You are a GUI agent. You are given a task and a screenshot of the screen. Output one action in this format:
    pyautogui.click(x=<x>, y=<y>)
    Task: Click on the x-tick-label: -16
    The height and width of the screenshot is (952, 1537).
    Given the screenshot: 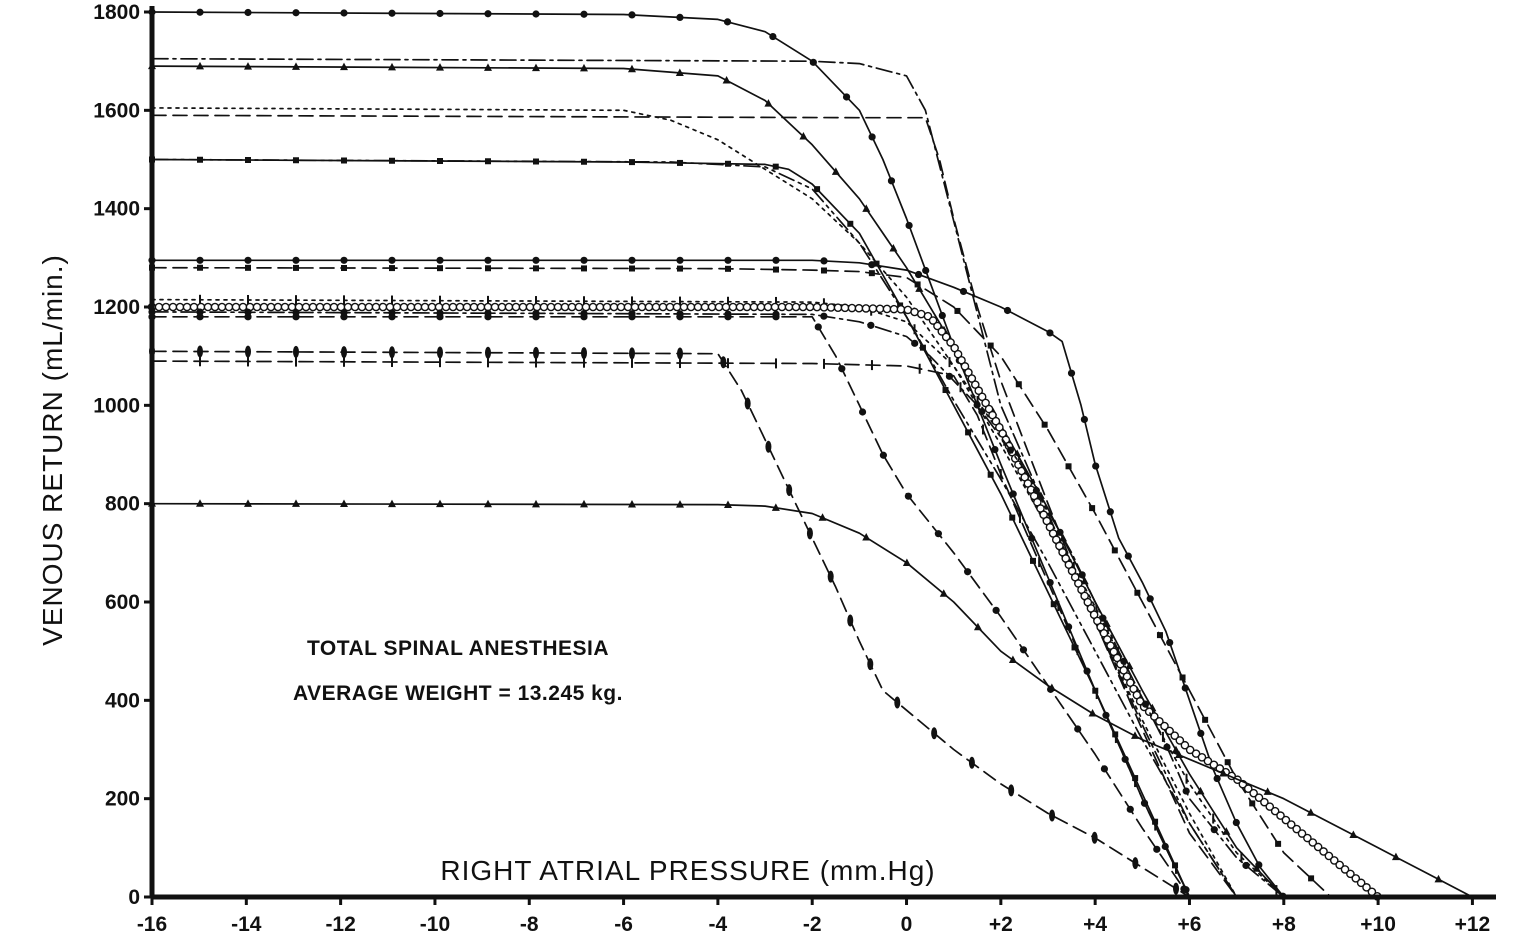 What is the action you would take?
    pyautogui.click(x=152, y=924)
    